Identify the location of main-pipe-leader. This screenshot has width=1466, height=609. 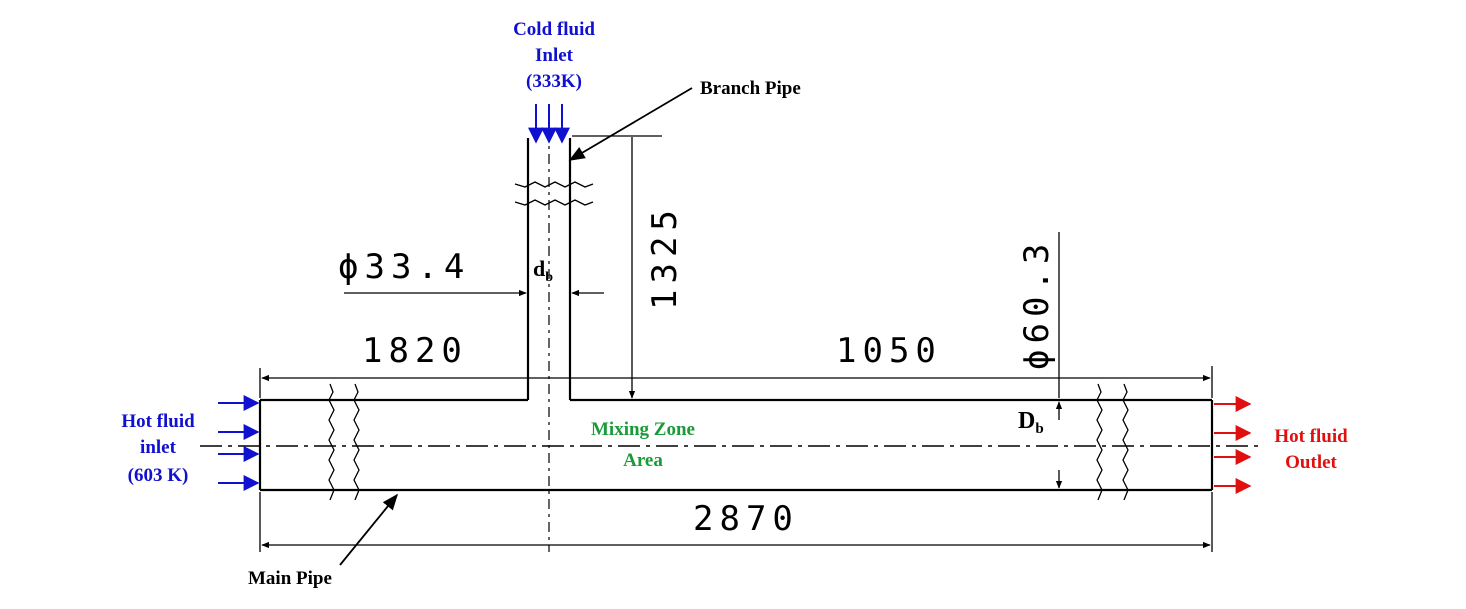
(369, 529).